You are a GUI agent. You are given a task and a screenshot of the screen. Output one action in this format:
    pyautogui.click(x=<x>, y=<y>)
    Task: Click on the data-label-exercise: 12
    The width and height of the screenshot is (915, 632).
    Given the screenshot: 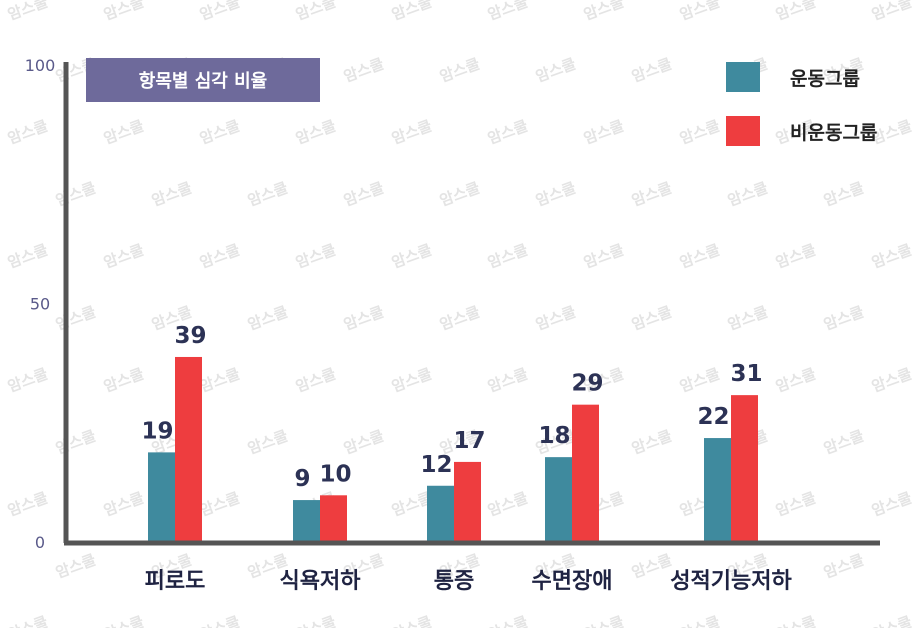 What is the action you would take?
    pyautogui.click(x=436, y=465)
    